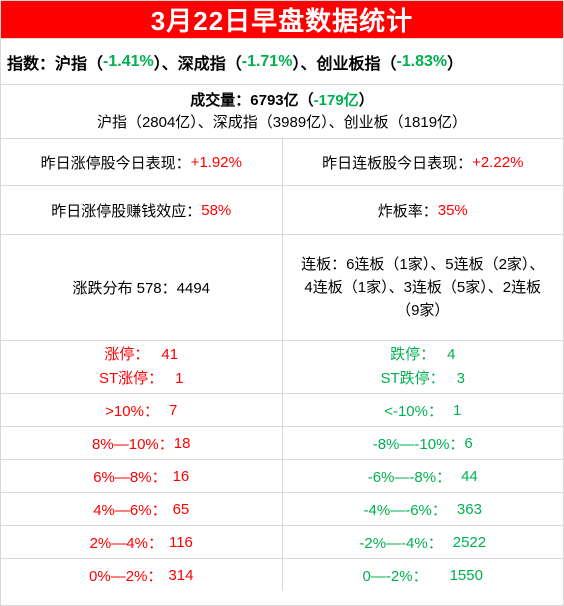 This screenshot has width=564, height=606. What do you see at coordinates (282, 122) in the screenshot?
I see `volume-breakdown: 沪指（2804亿）、深成指（3989亿）、创业板（1819亿）` at bounding box center [282, 122].